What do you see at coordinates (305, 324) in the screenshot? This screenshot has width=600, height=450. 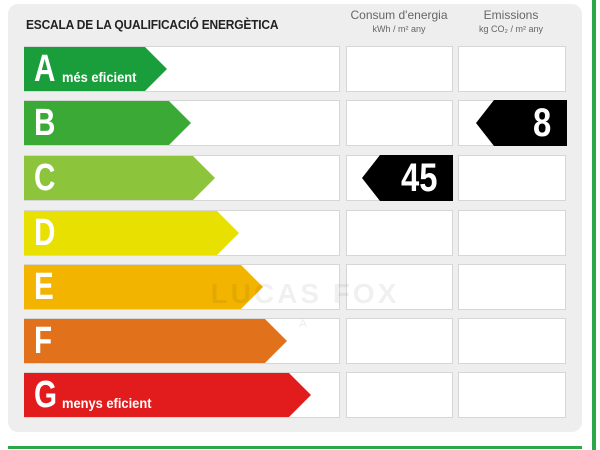 I see `watermark-sub: A` at bounding box center [305, 324].